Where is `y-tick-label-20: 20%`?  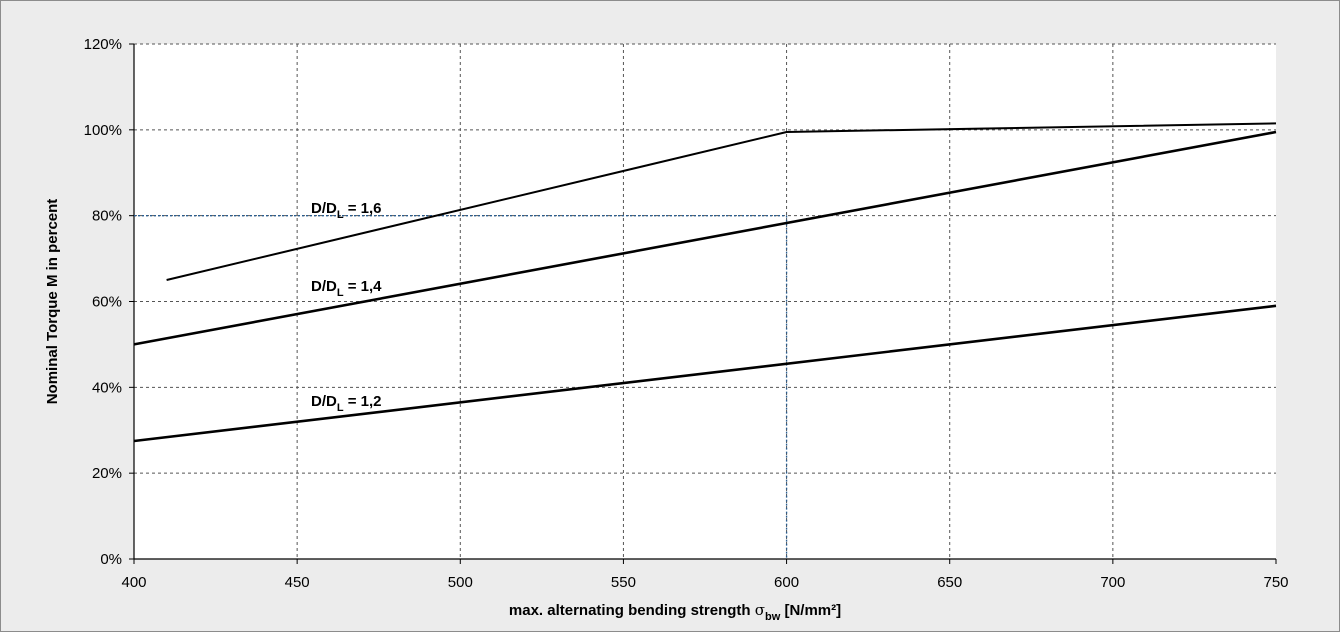
y-tick-label-20: 20% is located at coordinates (107, 473).